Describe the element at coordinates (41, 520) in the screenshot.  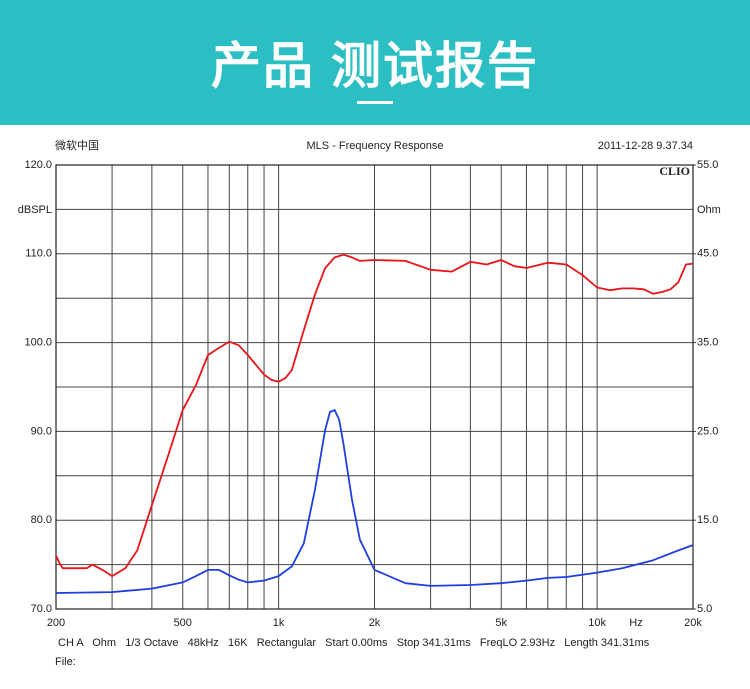
I see `y-tick-label: 80.0` at that location.